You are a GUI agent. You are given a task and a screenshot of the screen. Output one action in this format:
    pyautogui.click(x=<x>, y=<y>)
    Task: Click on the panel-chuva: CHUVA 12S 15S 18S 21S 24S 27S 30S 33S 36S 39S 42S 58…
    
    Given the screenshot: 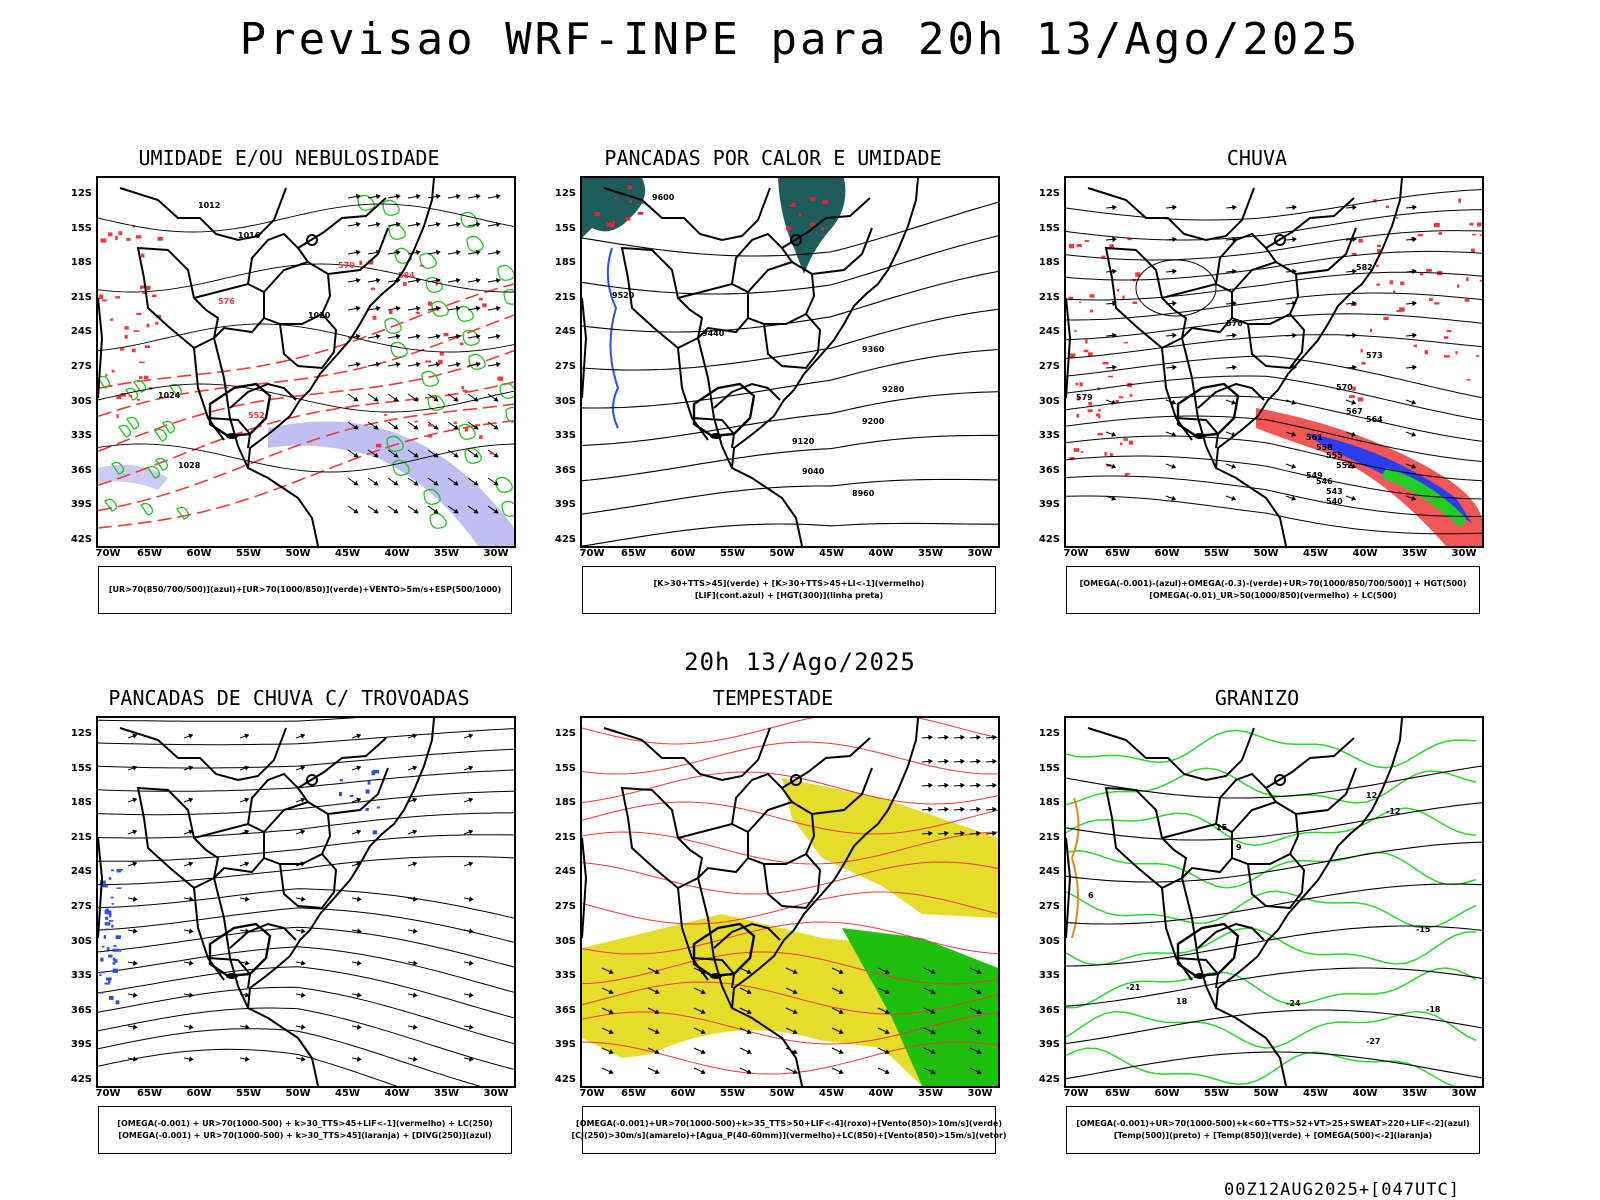 What is the action you would take?
    pyautogui.click(x=1257, y=391)
    